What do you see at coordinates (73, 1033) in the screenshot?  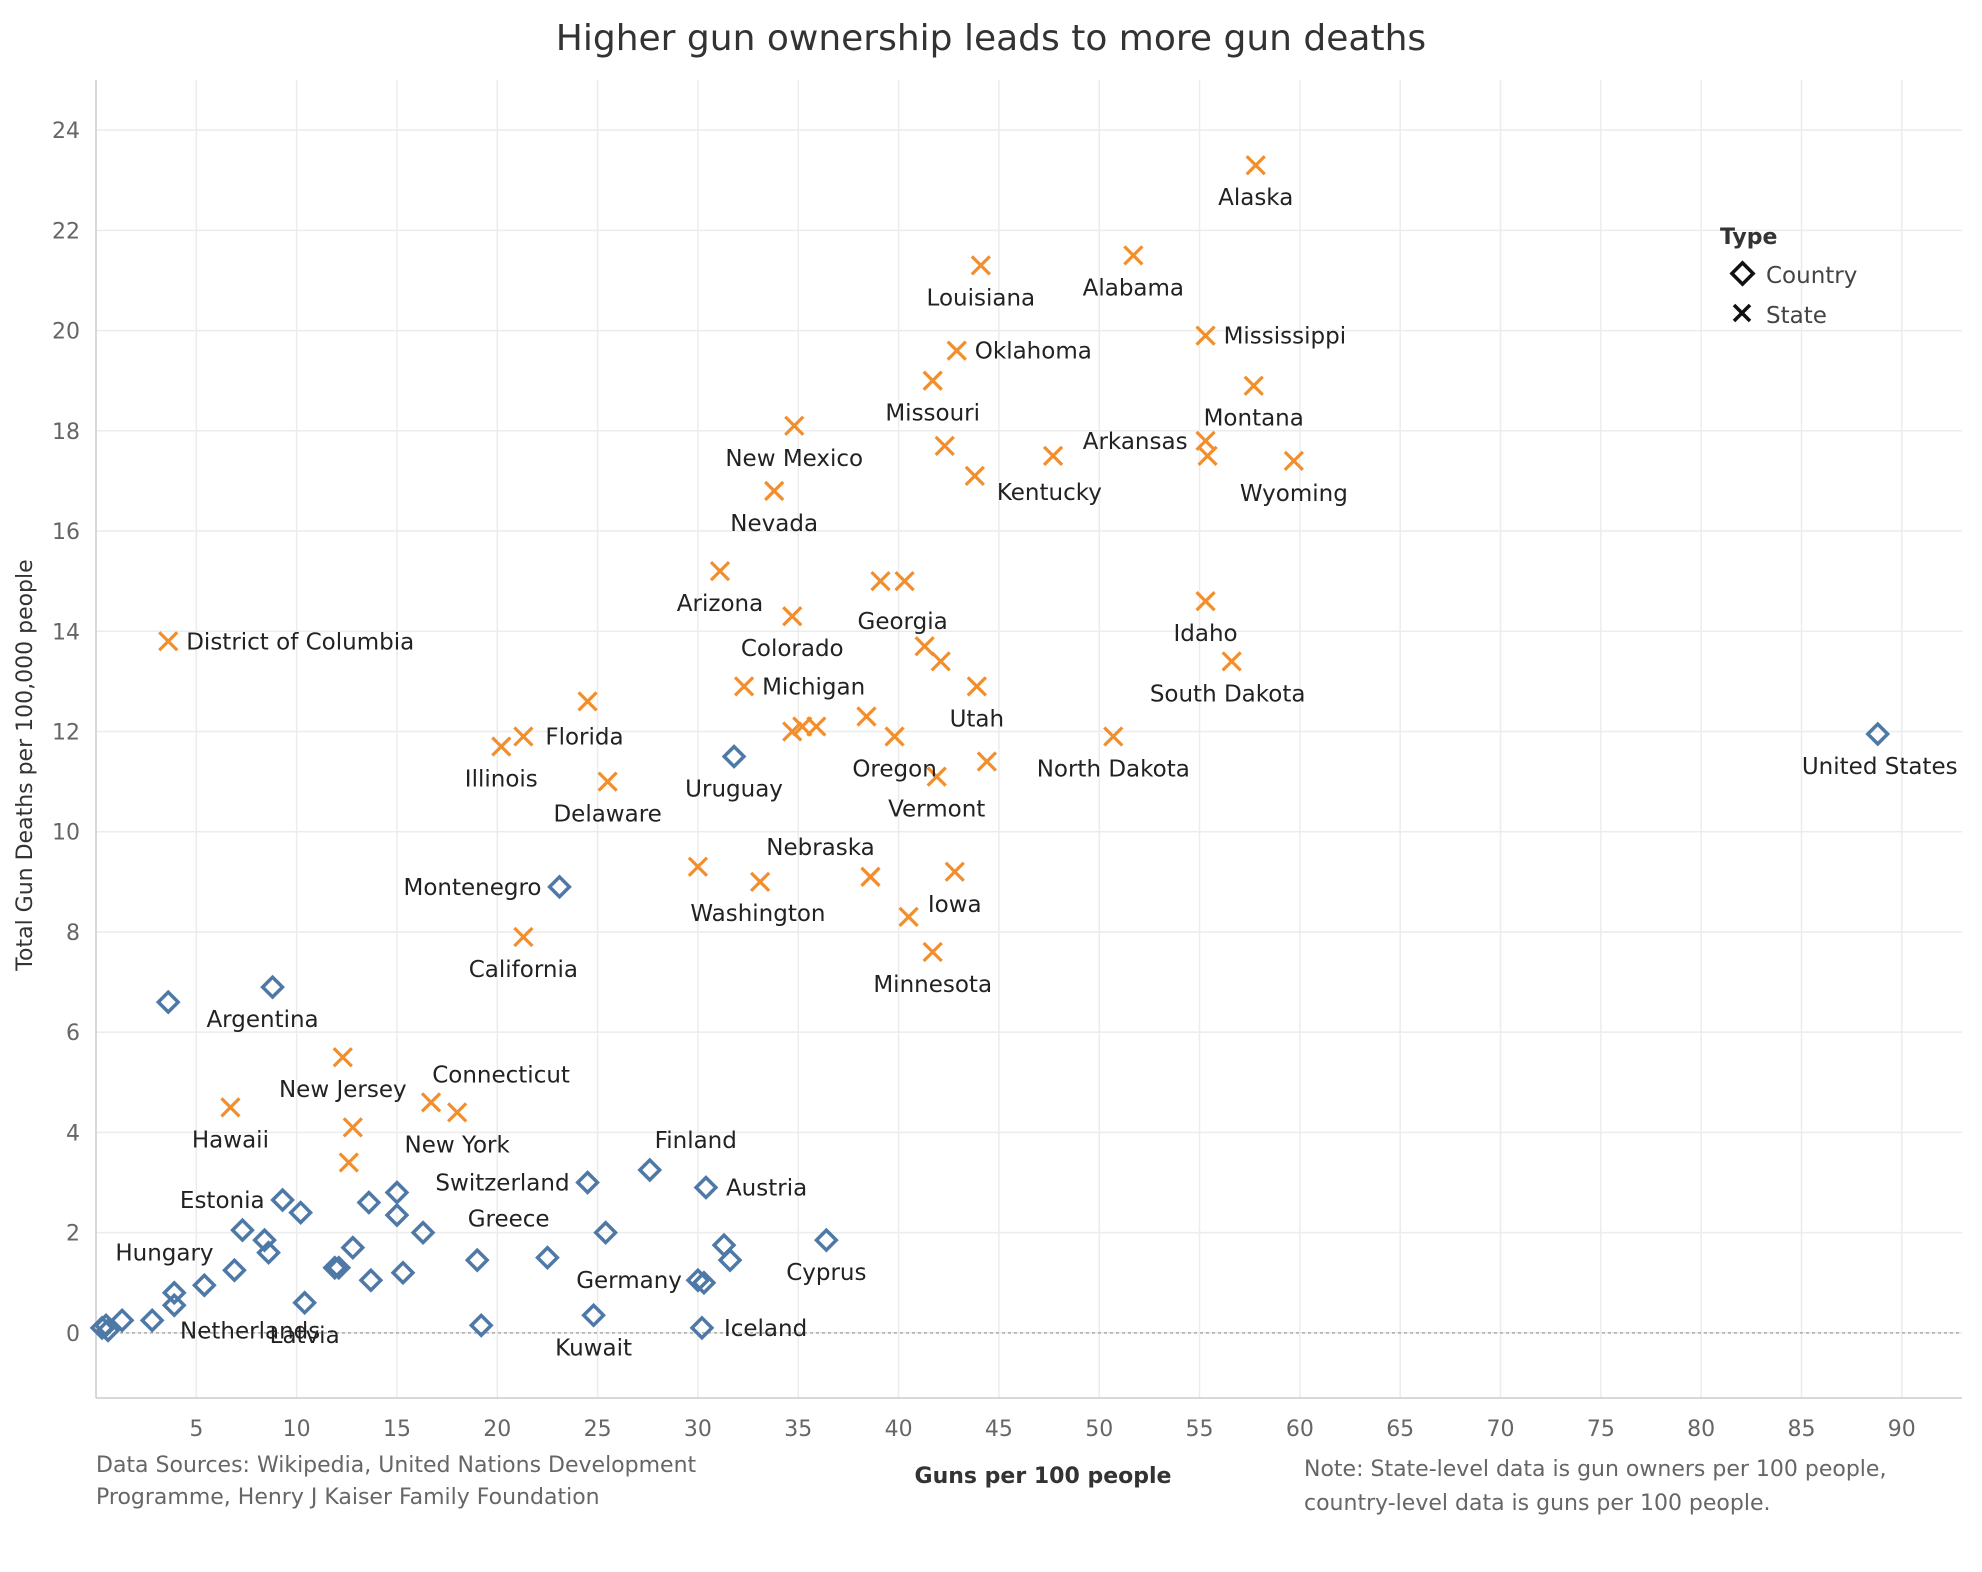 I see `y-tick-label: 6` at bounding box center [73, 1033].